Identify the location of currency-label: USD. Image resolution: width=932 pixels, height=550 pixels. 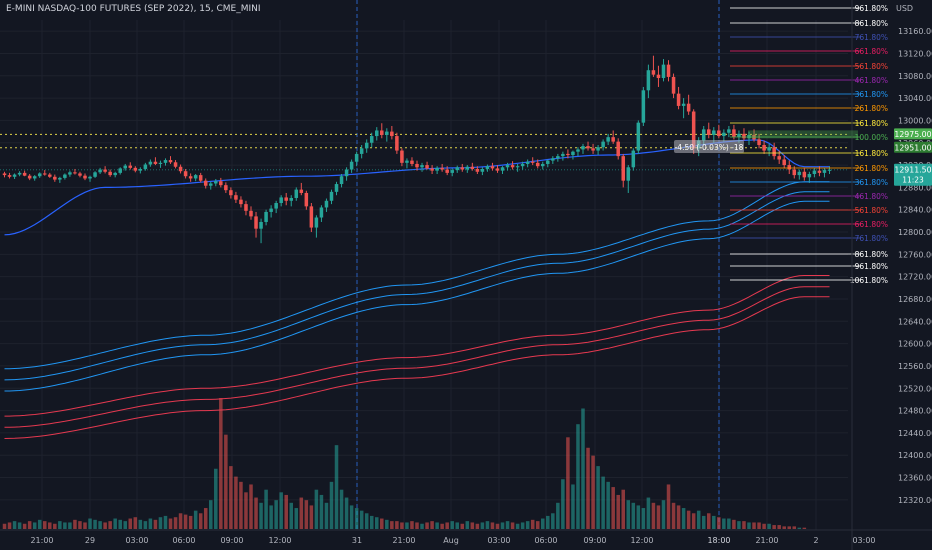
(905, 8).